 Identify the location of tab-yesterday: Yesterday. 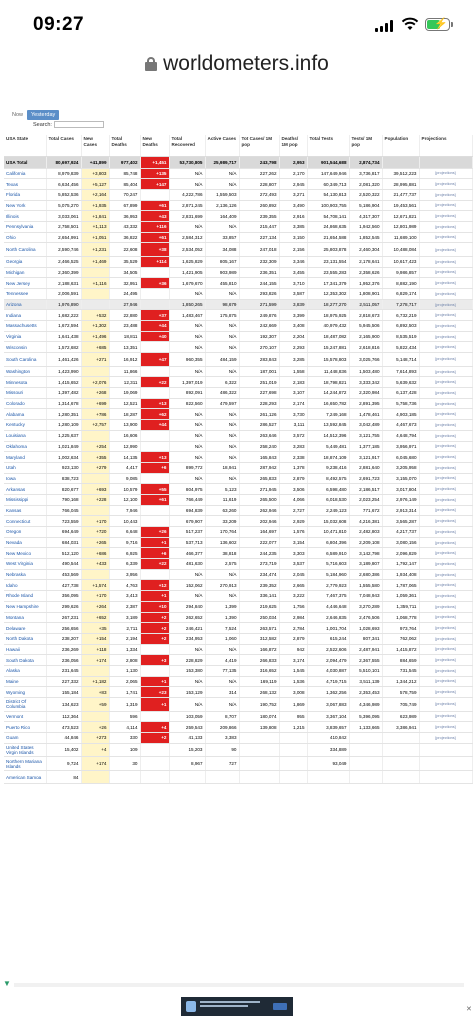
(43, 115).